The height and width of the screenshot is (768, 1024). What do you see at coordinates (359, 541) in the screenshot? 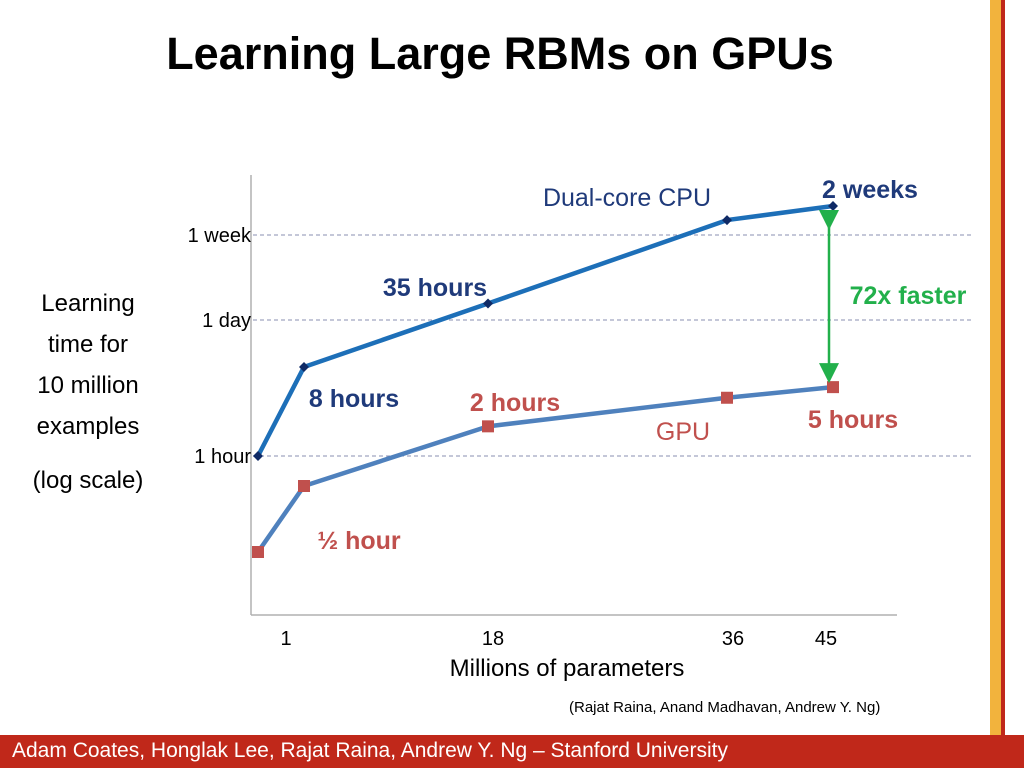
I see `annotation-gpu-half-hour: ½ hour` at bounding box center [359, 541].